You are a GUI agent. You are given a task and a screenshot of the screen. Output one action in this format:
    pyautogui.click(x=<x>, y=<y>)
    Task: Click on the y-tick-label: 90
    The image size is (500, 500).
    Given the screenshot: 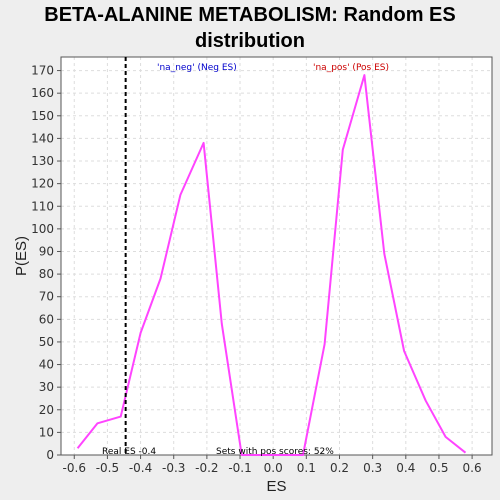 What is the action you would take?
    pyautogui.click(x=46, y=251)
    